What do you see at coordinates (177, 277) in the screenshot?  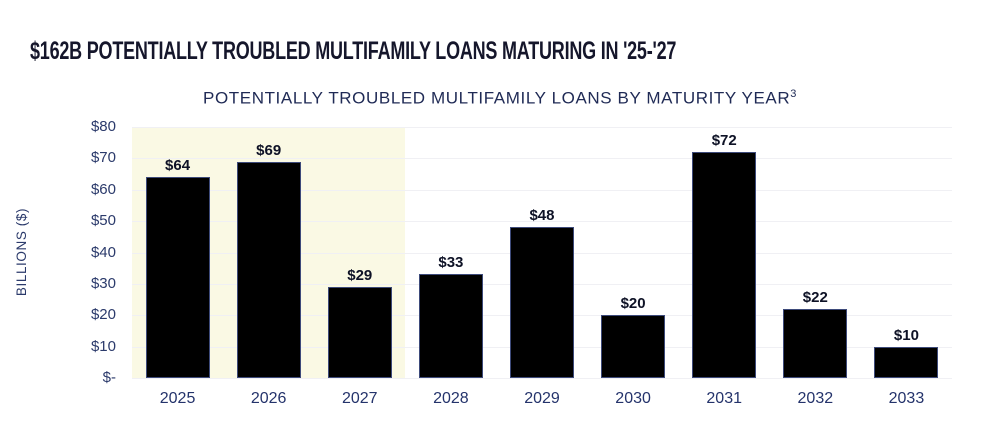 I see `bar-2025` at bounding box center [177, 277].